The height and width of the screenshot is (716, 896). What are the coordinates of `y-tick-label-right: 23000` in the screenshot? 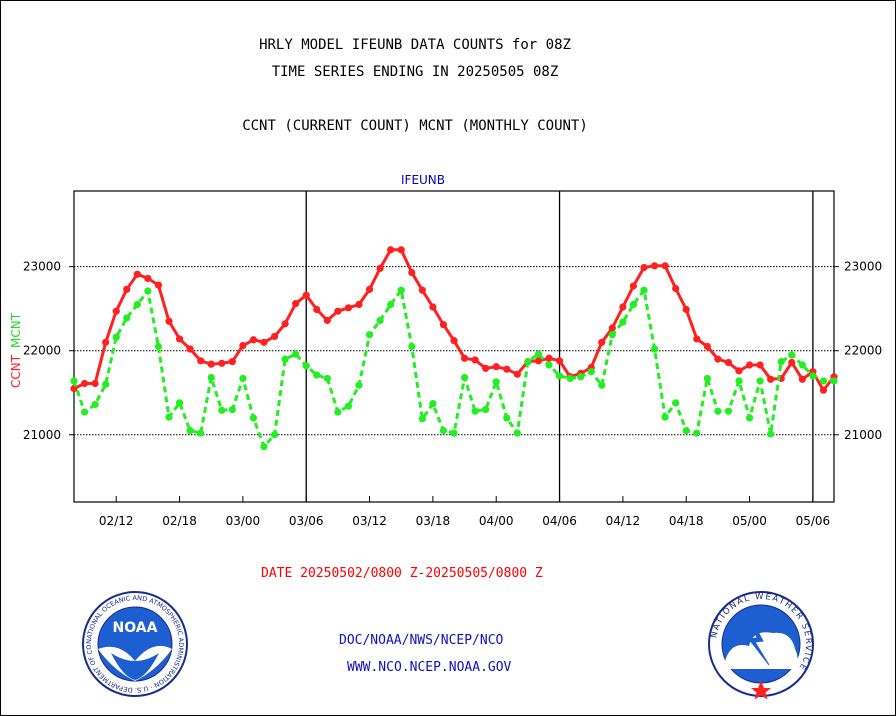 It's located at (863, 267).